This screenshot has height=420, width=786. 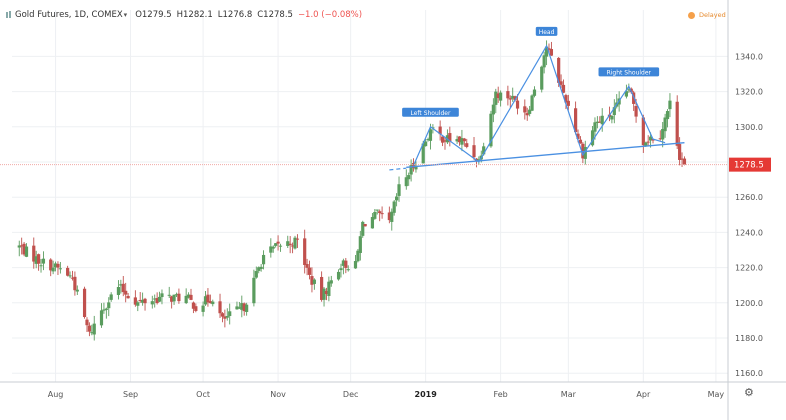 I want to click on high-value: H1282.1, so click(x=194, y=15).